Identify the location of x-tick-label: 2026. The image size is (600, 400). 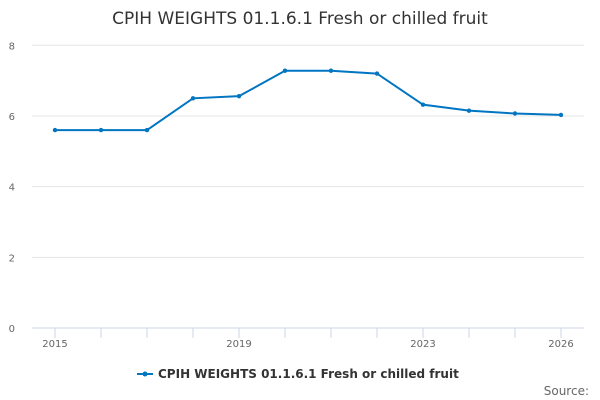
(560, 344).